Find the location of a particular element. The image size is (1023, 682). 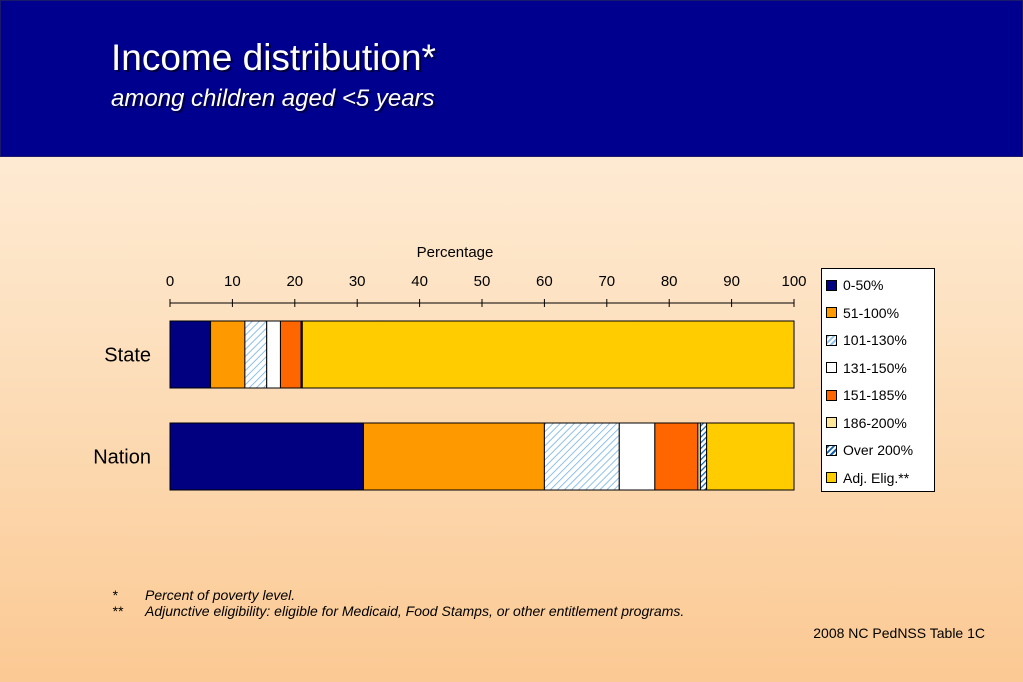

legend-label: 131-150% is located at coordinates (875, 367).